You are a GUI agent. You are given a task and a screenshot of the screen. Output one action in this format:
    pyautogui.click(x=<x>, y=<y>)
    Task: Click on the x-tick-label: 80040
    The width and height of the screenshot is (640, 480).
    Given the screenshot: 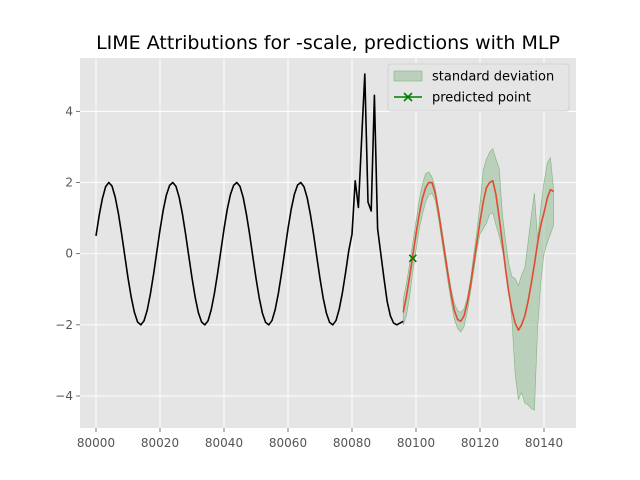 What is the action you would take?
    pyautogui.click(x=224, y=443)
    